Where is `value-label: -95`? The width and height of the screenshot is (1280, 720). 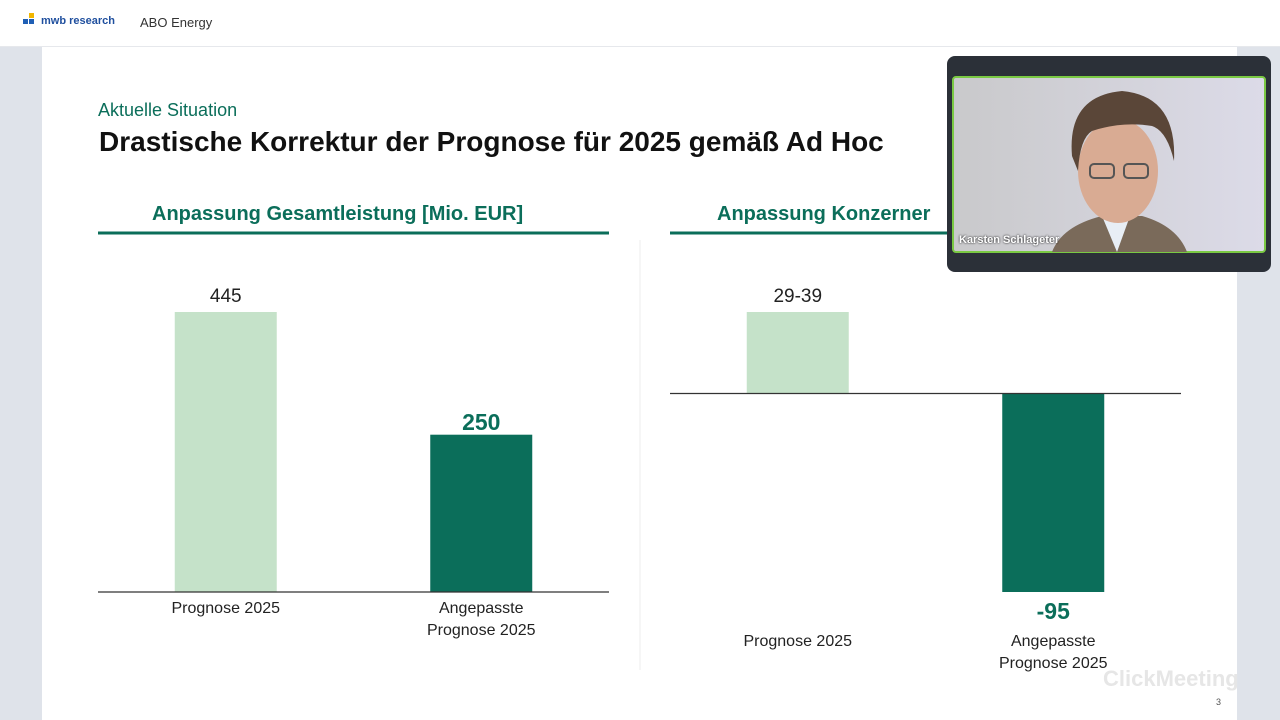 value-label: -95 is located at coordinates (1053, 611).